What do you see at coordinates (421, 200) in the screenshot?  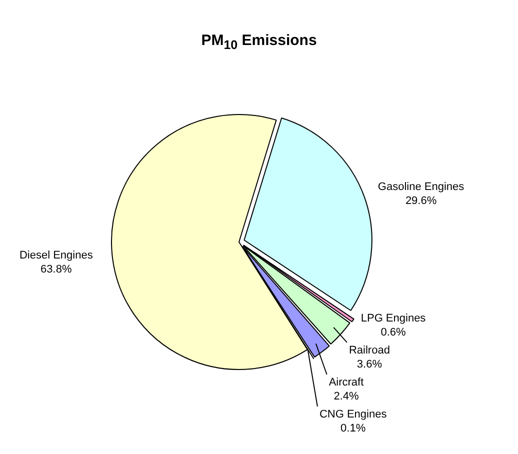 I see `data-label: 29.6%` at bounding box center [421, 200].